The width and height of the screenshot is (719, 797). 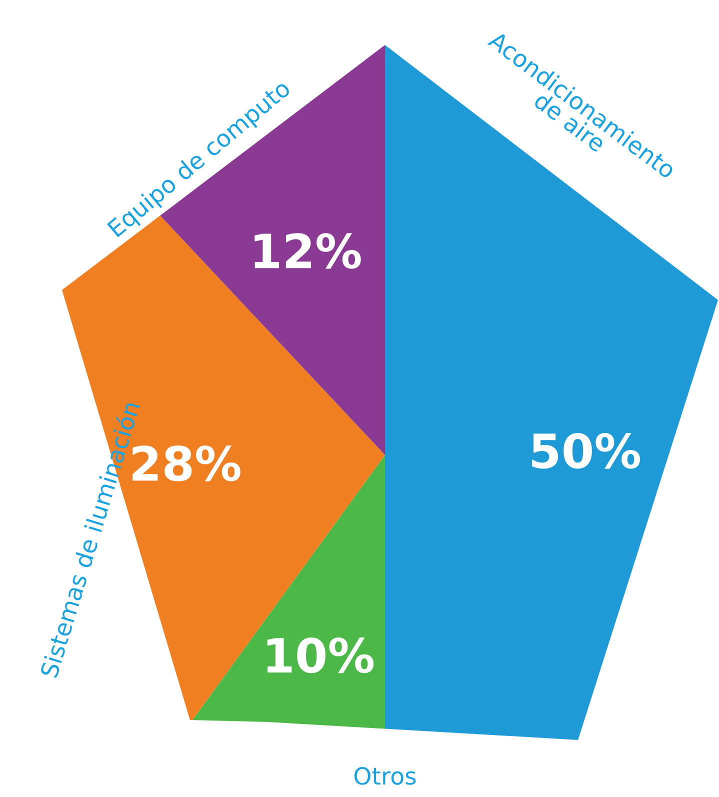 I want to click on data-label: 50%, so click(x=586, y=450).